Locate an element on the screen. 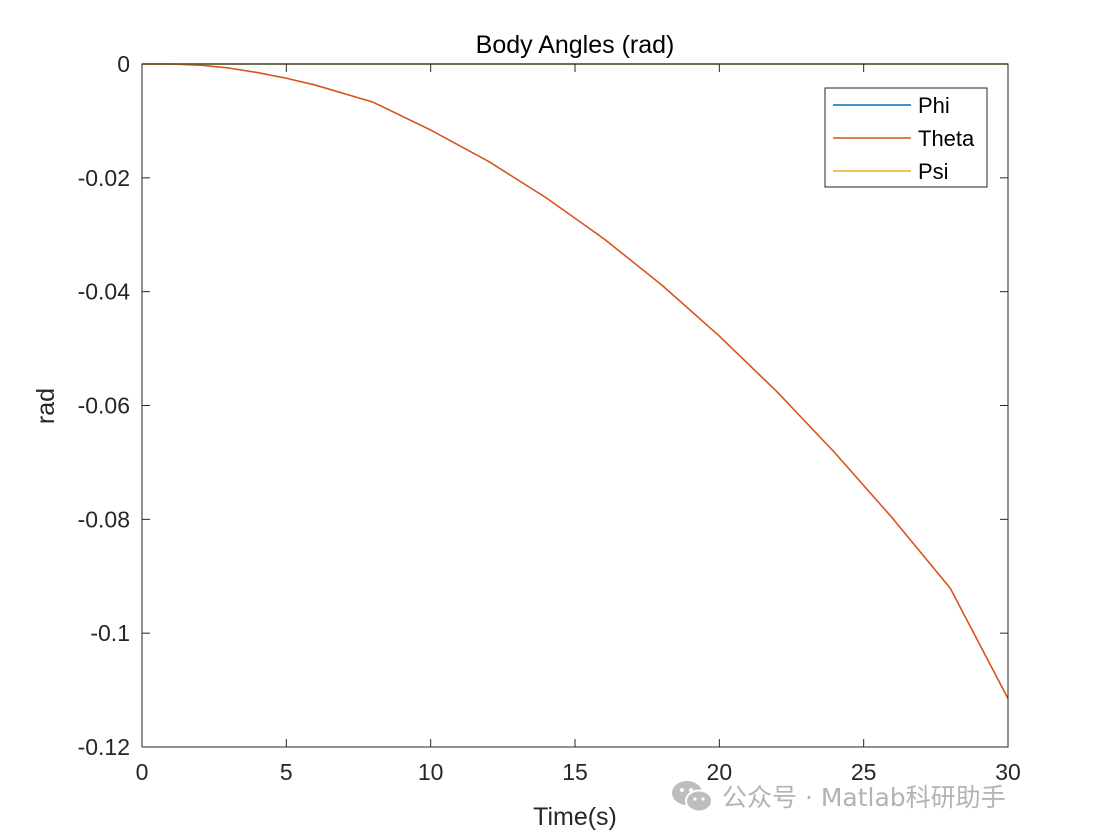 The image size is (1113, 839). x-tick-label: 15 is located at coordinates (575, 772).